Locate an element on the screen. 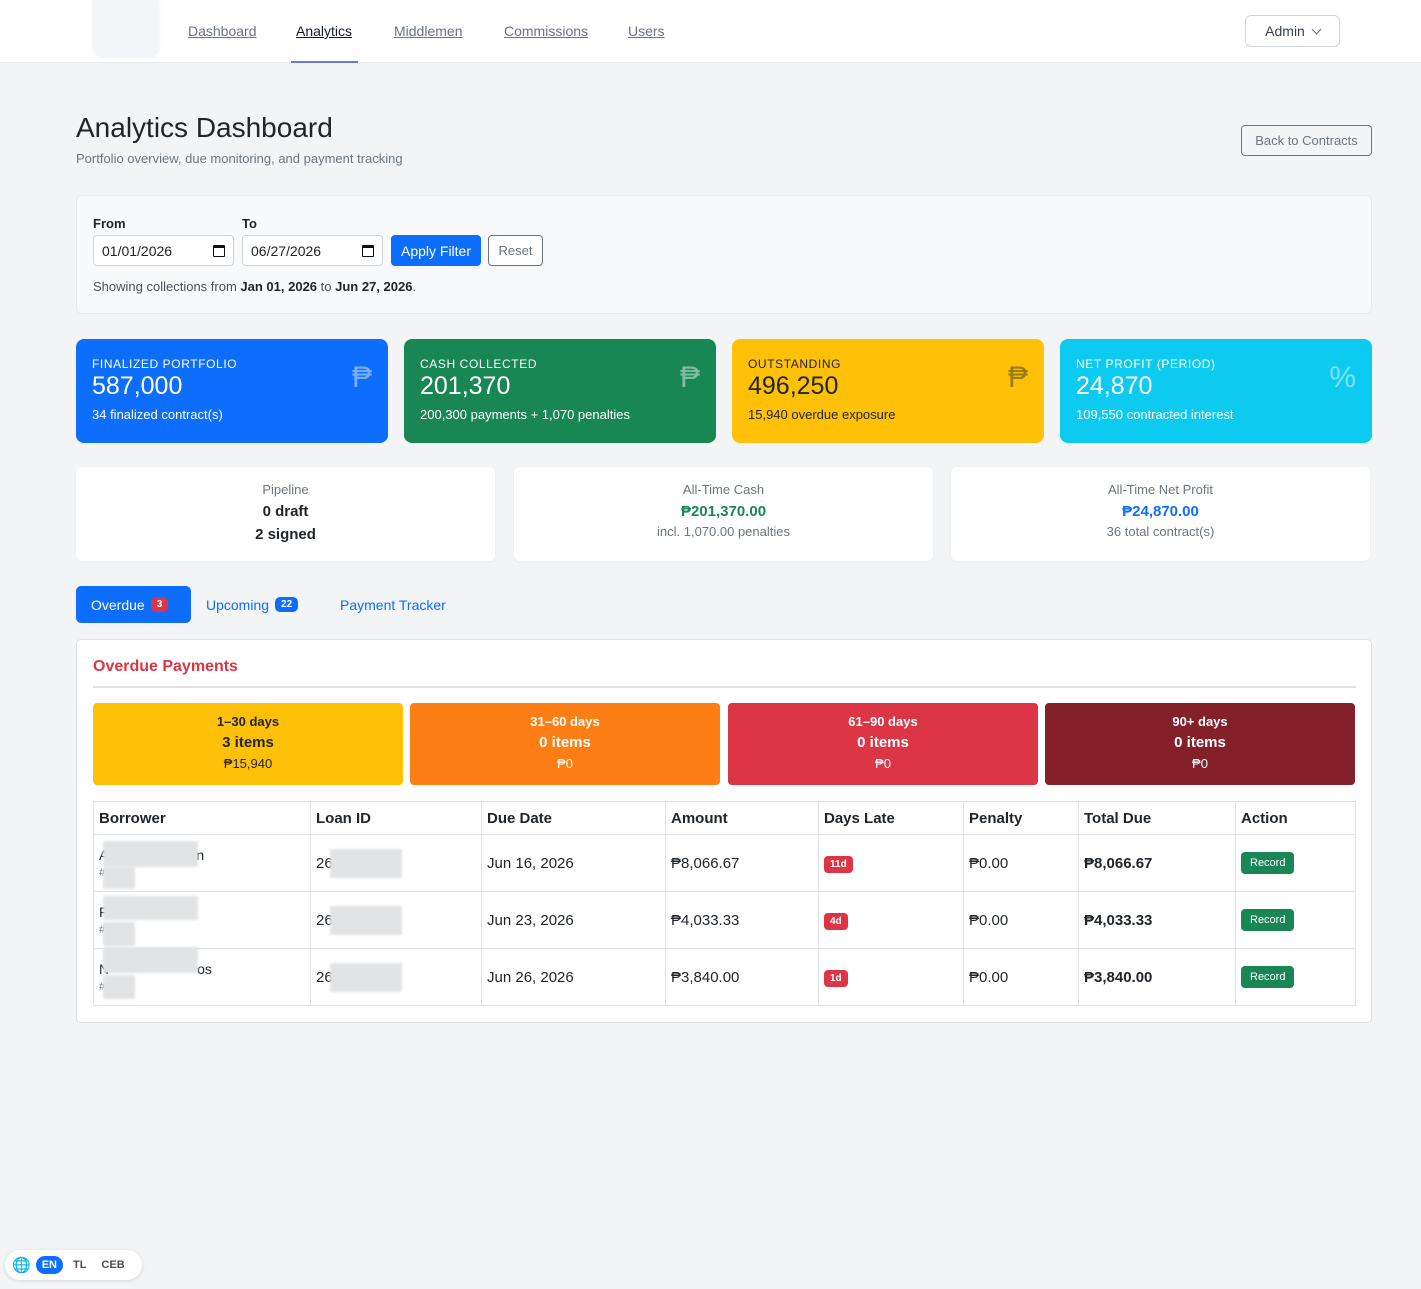 This screenshot has height=1289, width=1421. lang-en: EN is located at coordinates (49, 1265).